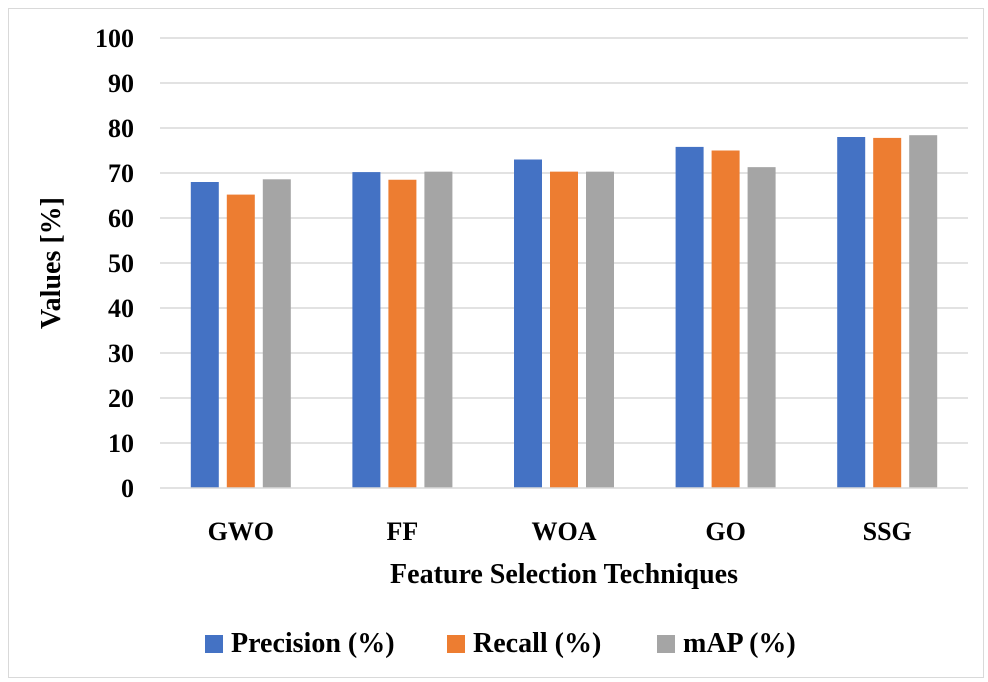 This screenshot has width=988, height=682. What do you see at coordinates (204, 335) in the screenshot?
I see `bar-precision-gwo` at bounding box center [204, 335].